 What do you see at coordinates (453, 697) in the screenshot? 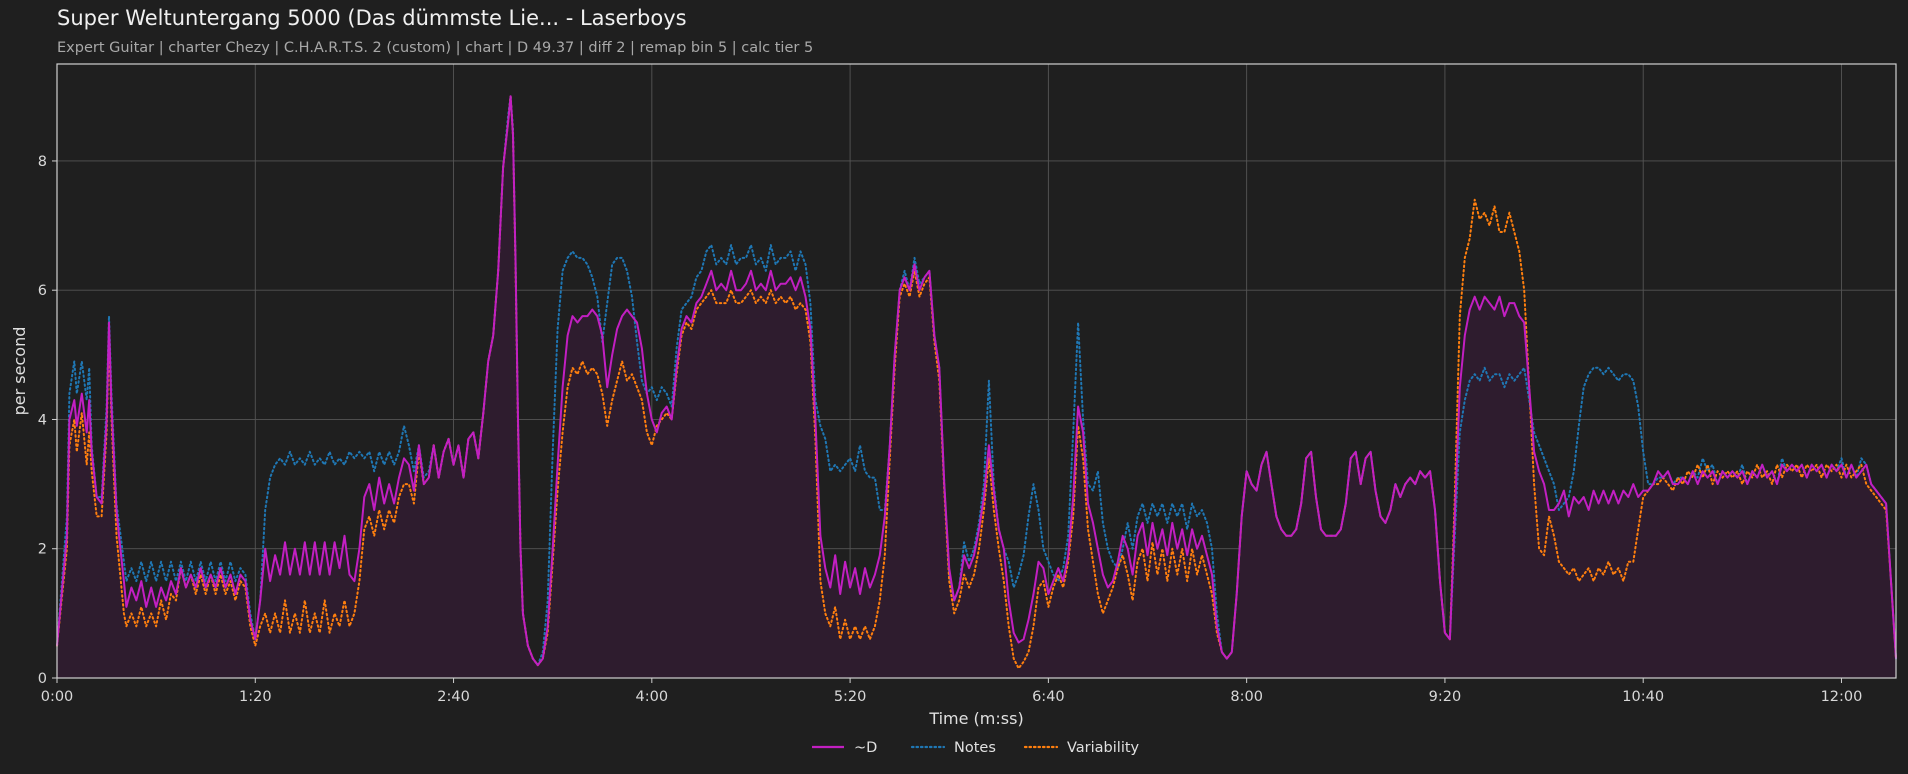
I see `x-tick-label: 2:40` at bounding box center [453, 697].